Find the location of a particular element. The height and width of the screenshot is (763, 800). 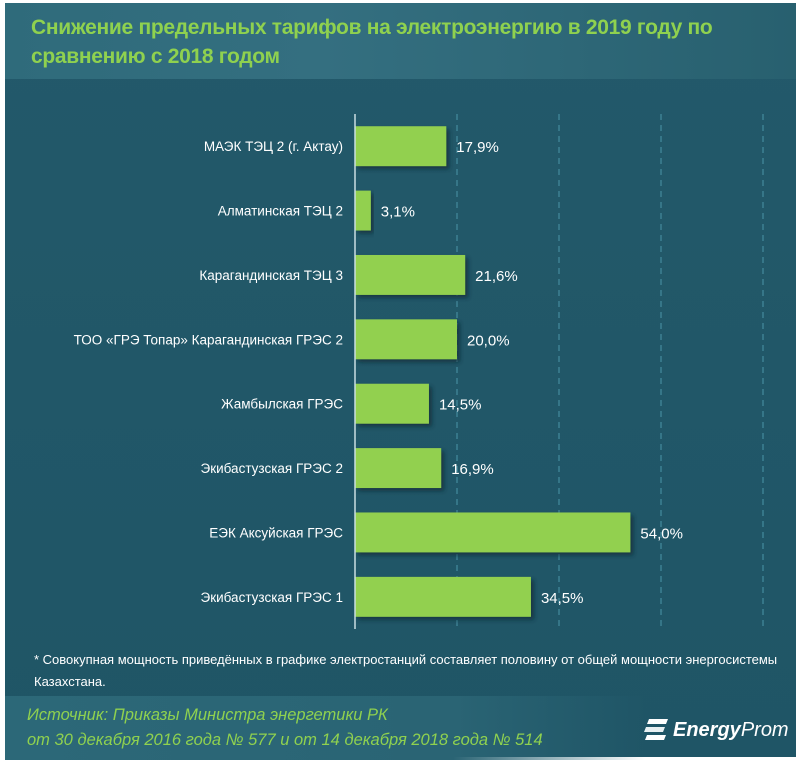

value-label: 14,5% is located at coordinates (460, 405).